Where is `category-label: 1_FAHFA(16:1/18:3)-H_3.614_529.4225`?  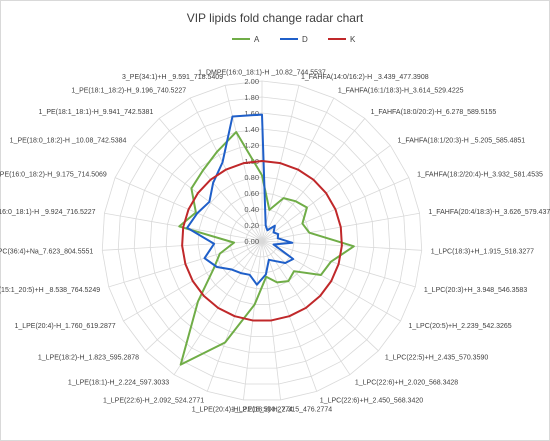 category-label: 1_FAHFA(16:1/18:3)-H_3.614_529.4225 is located at coordinates (401, 90).